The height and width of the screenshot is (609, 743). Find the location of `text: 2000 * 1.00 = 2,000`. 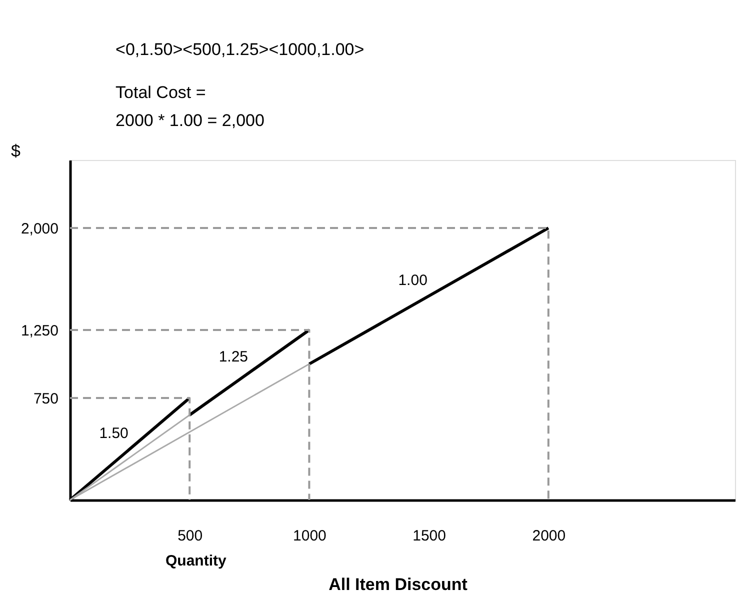

text: 2000 * 1.00 = 2,000 is located at coordinates (190, 120).